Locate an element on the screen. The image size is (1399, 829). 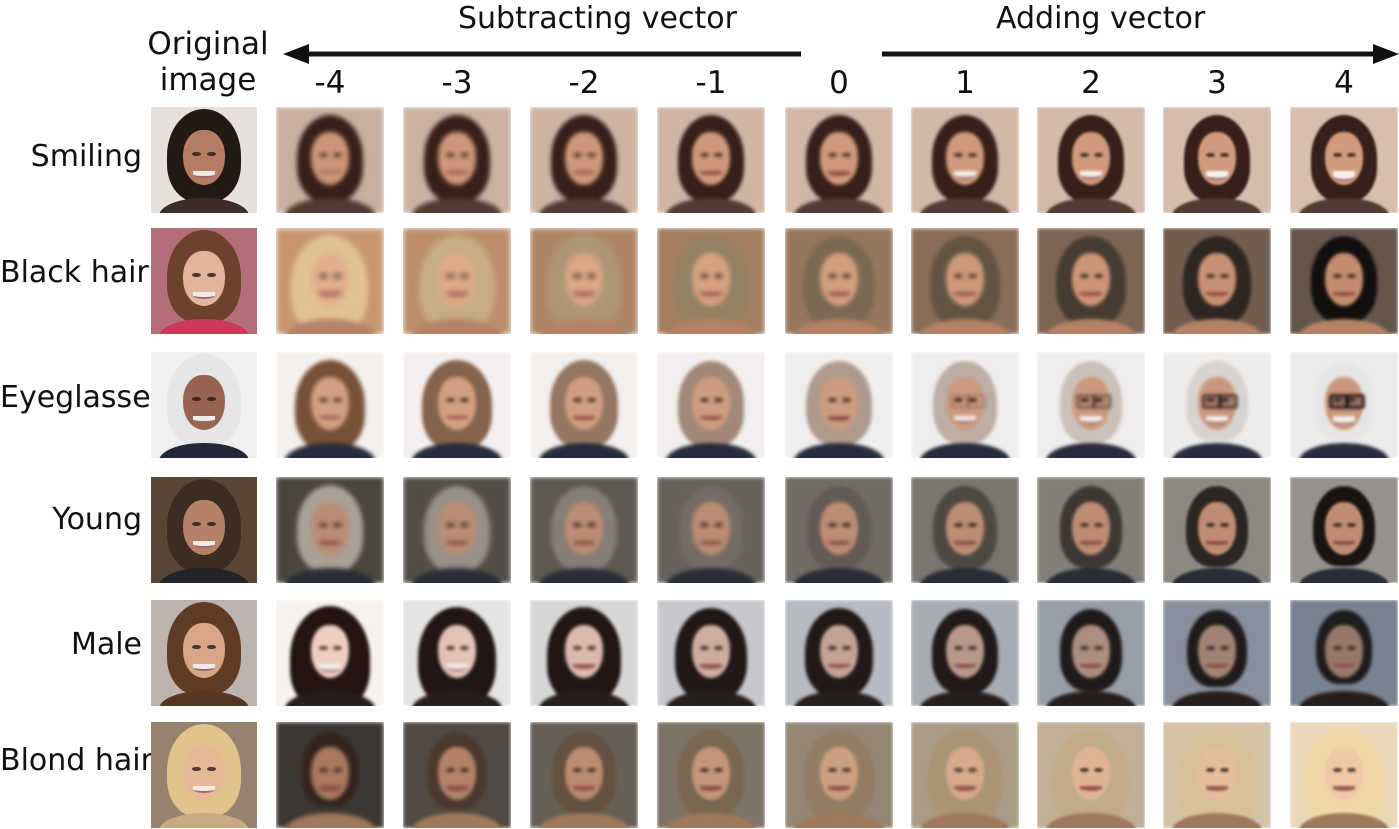
column-label: 2 is located at coordinates (1091, 83).